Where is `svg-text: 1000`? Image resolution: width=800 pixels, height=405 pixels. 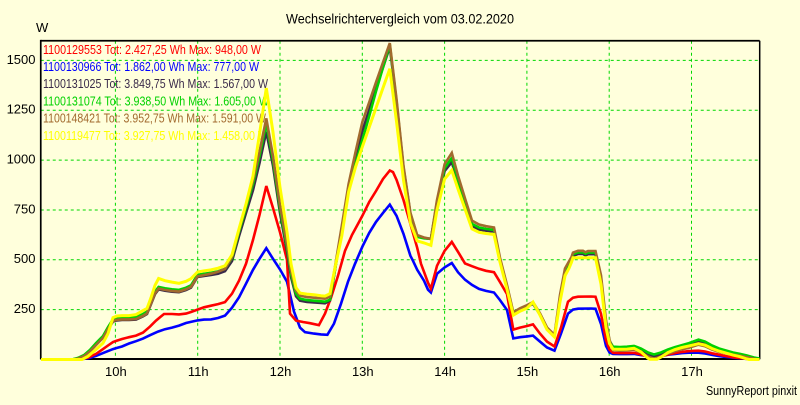 svg-text: 1000 is located at coordinates (21, 159).